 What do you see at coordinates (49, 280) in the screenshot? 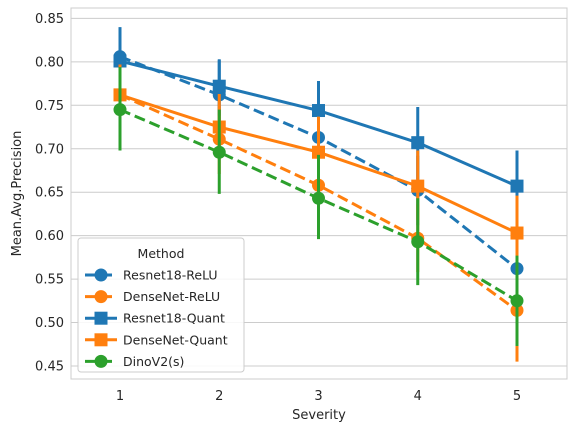
I see `y-tick-label: 0.55` at bounding box center [49, 280].